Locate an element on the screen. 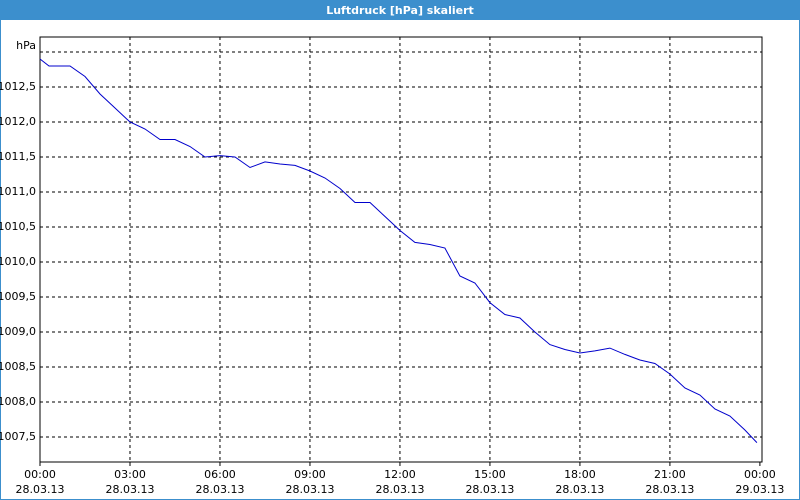  x-tick-label: 18:00 is located at coordinates (580, 474).